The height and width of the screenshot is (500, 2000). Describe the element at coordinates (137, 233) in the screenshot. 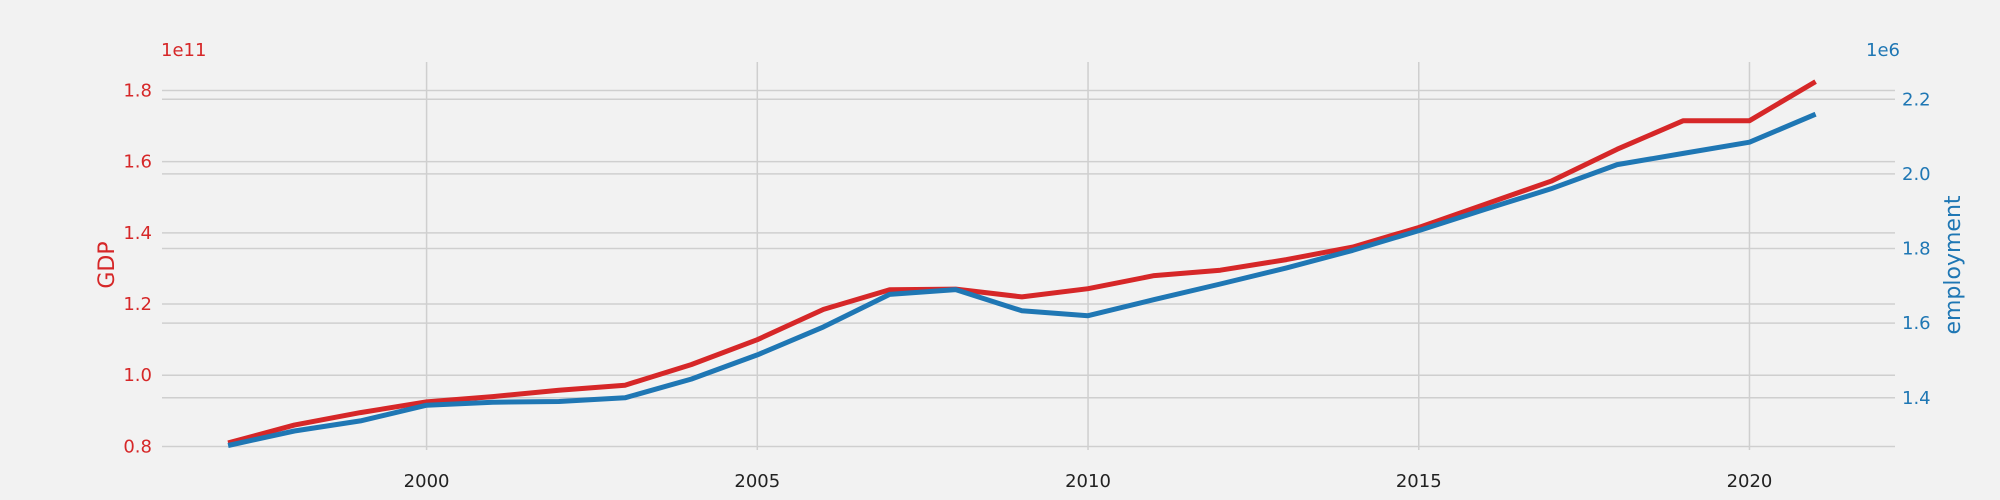

I see `left-tick-label: 1.4` at that location.